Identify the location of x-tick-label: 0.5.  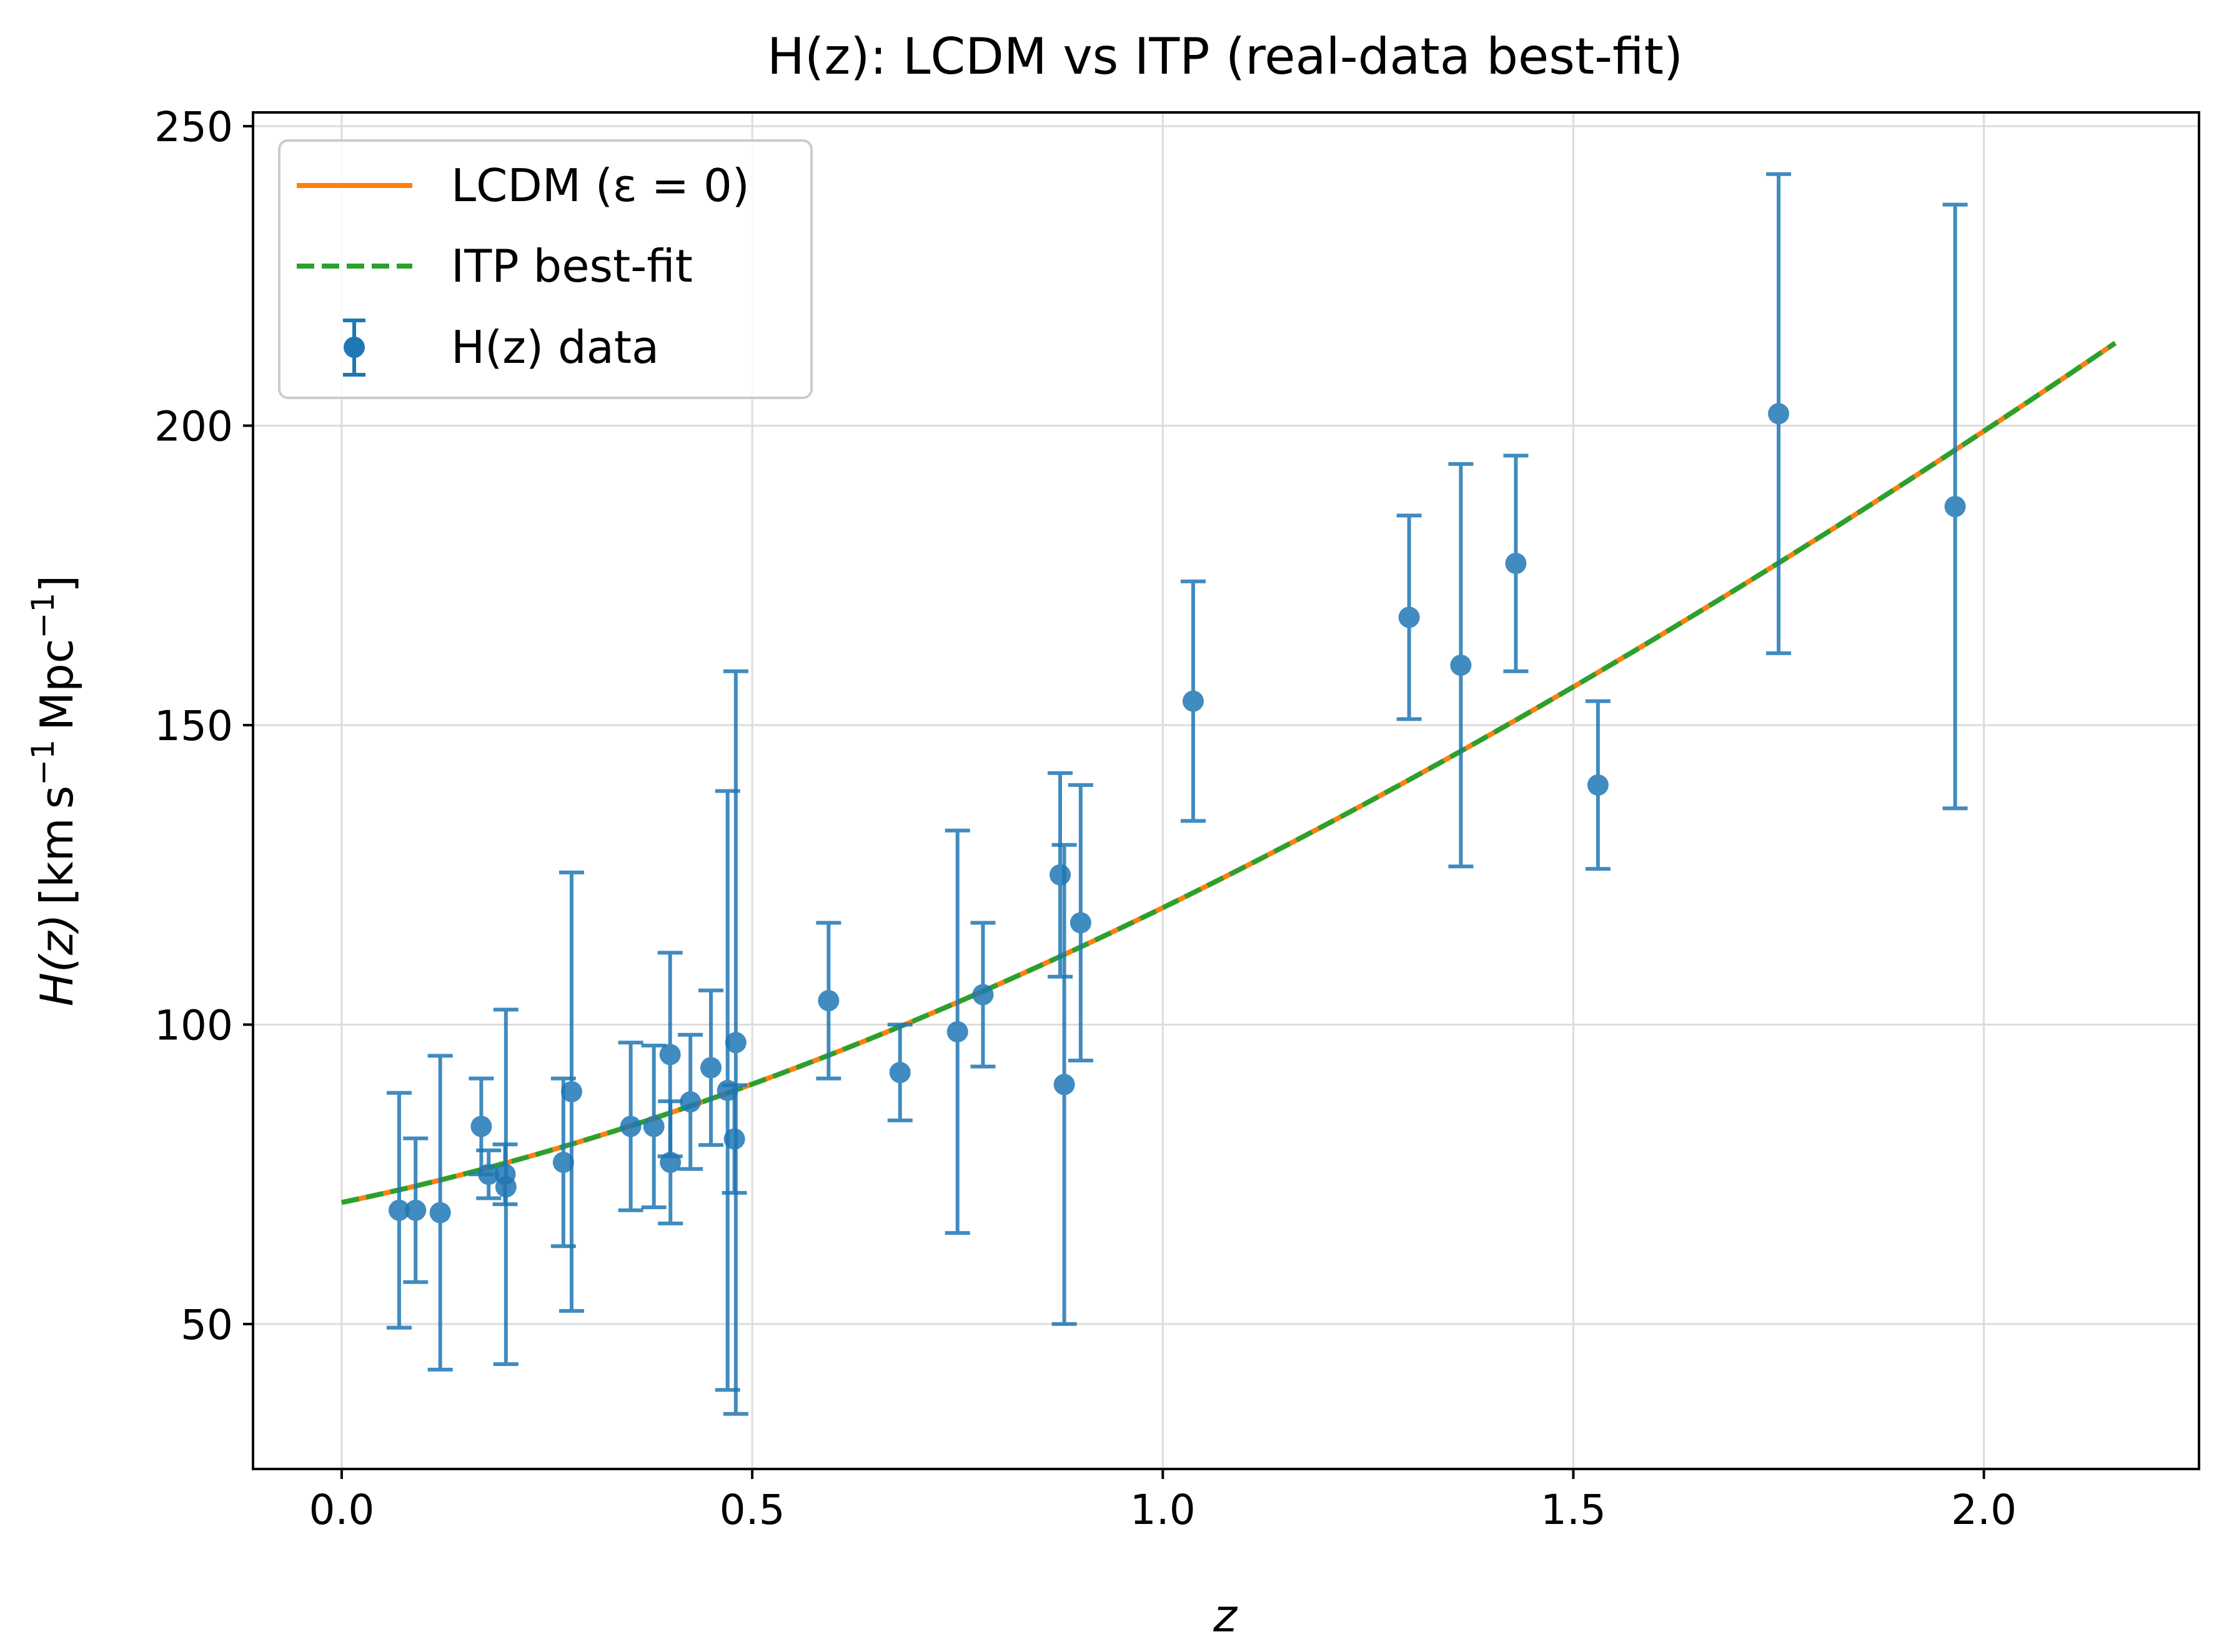
(752, 1510).